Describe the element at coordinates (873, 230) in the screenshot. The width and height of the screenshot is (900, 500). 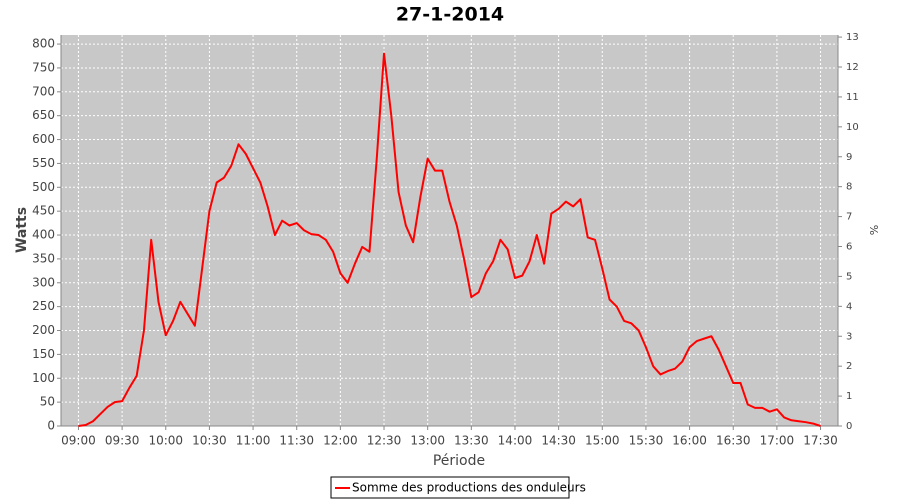
I see `y2-axis-label: %` at that location.